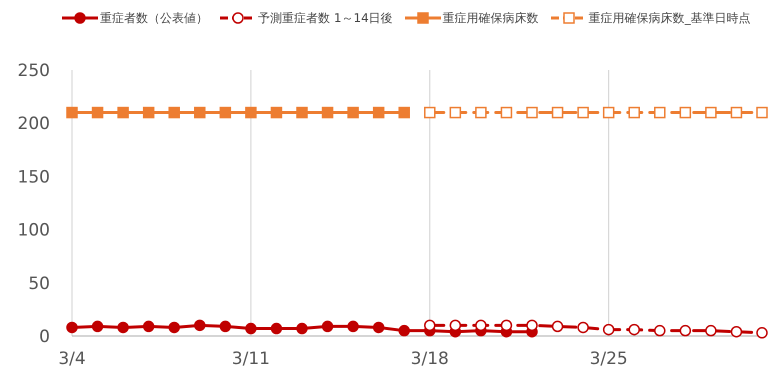 The width and height of the screenshot is (783, 377). Describe the element at coordinates (34, 230) in the screenshot. I see `y-tick-label: 100` at that location.